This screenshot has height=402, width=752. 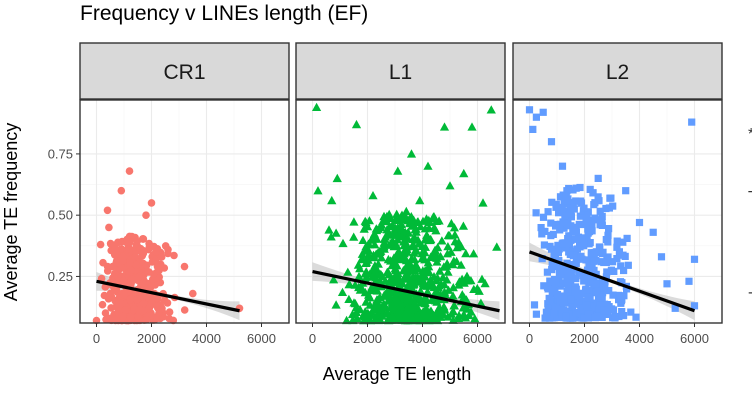 What do you see at coordinates (400, 72) in the screenshot?
I see `facet-strip-label: L1` at bounding box center [400, 72].